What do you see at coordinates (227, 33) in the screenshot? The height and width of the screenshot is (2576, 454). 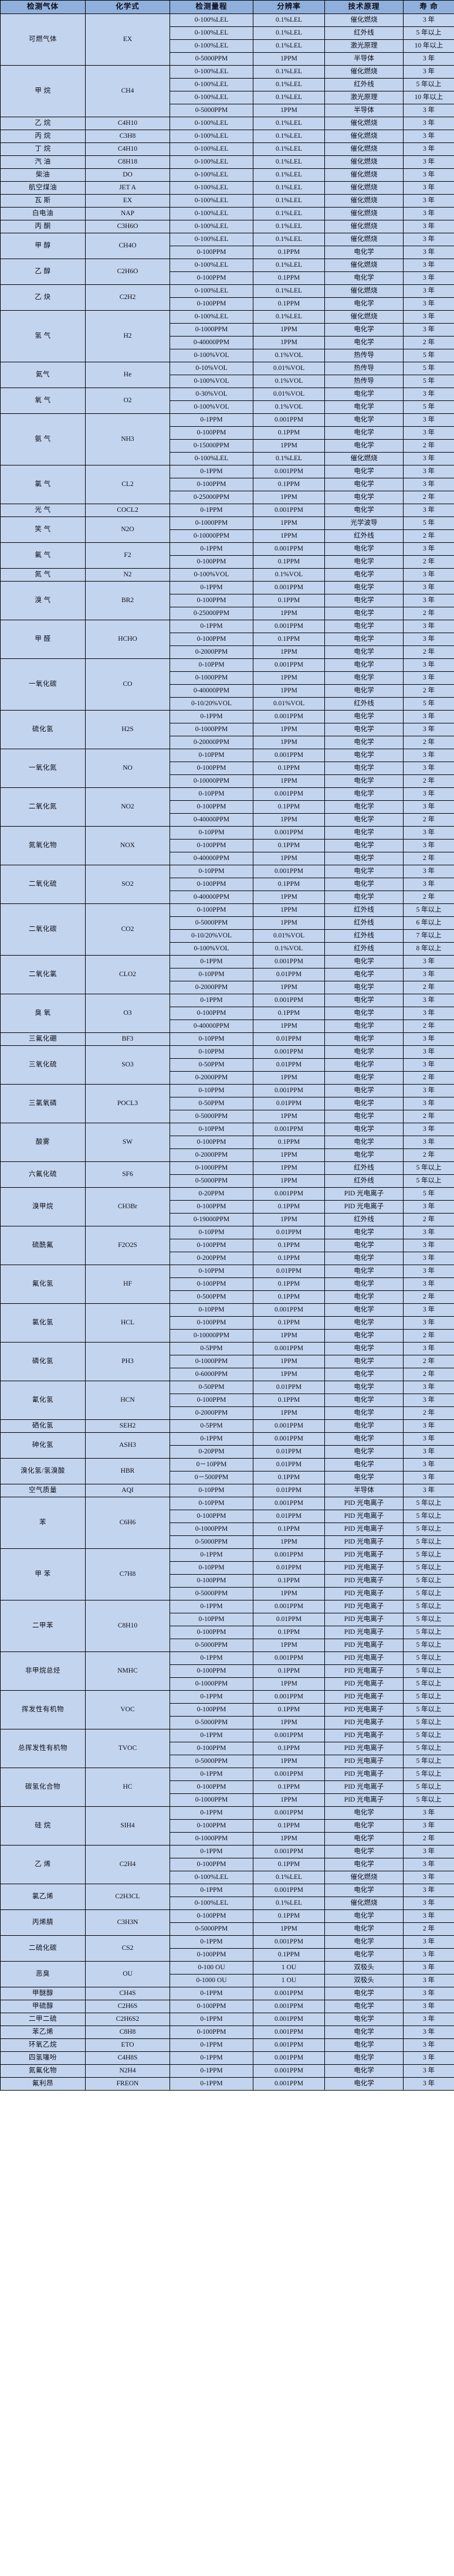 I see `table-row: 0-100%LEL 0.1%LEL 红外线 5 年以上` at bounding box center [227, 33].